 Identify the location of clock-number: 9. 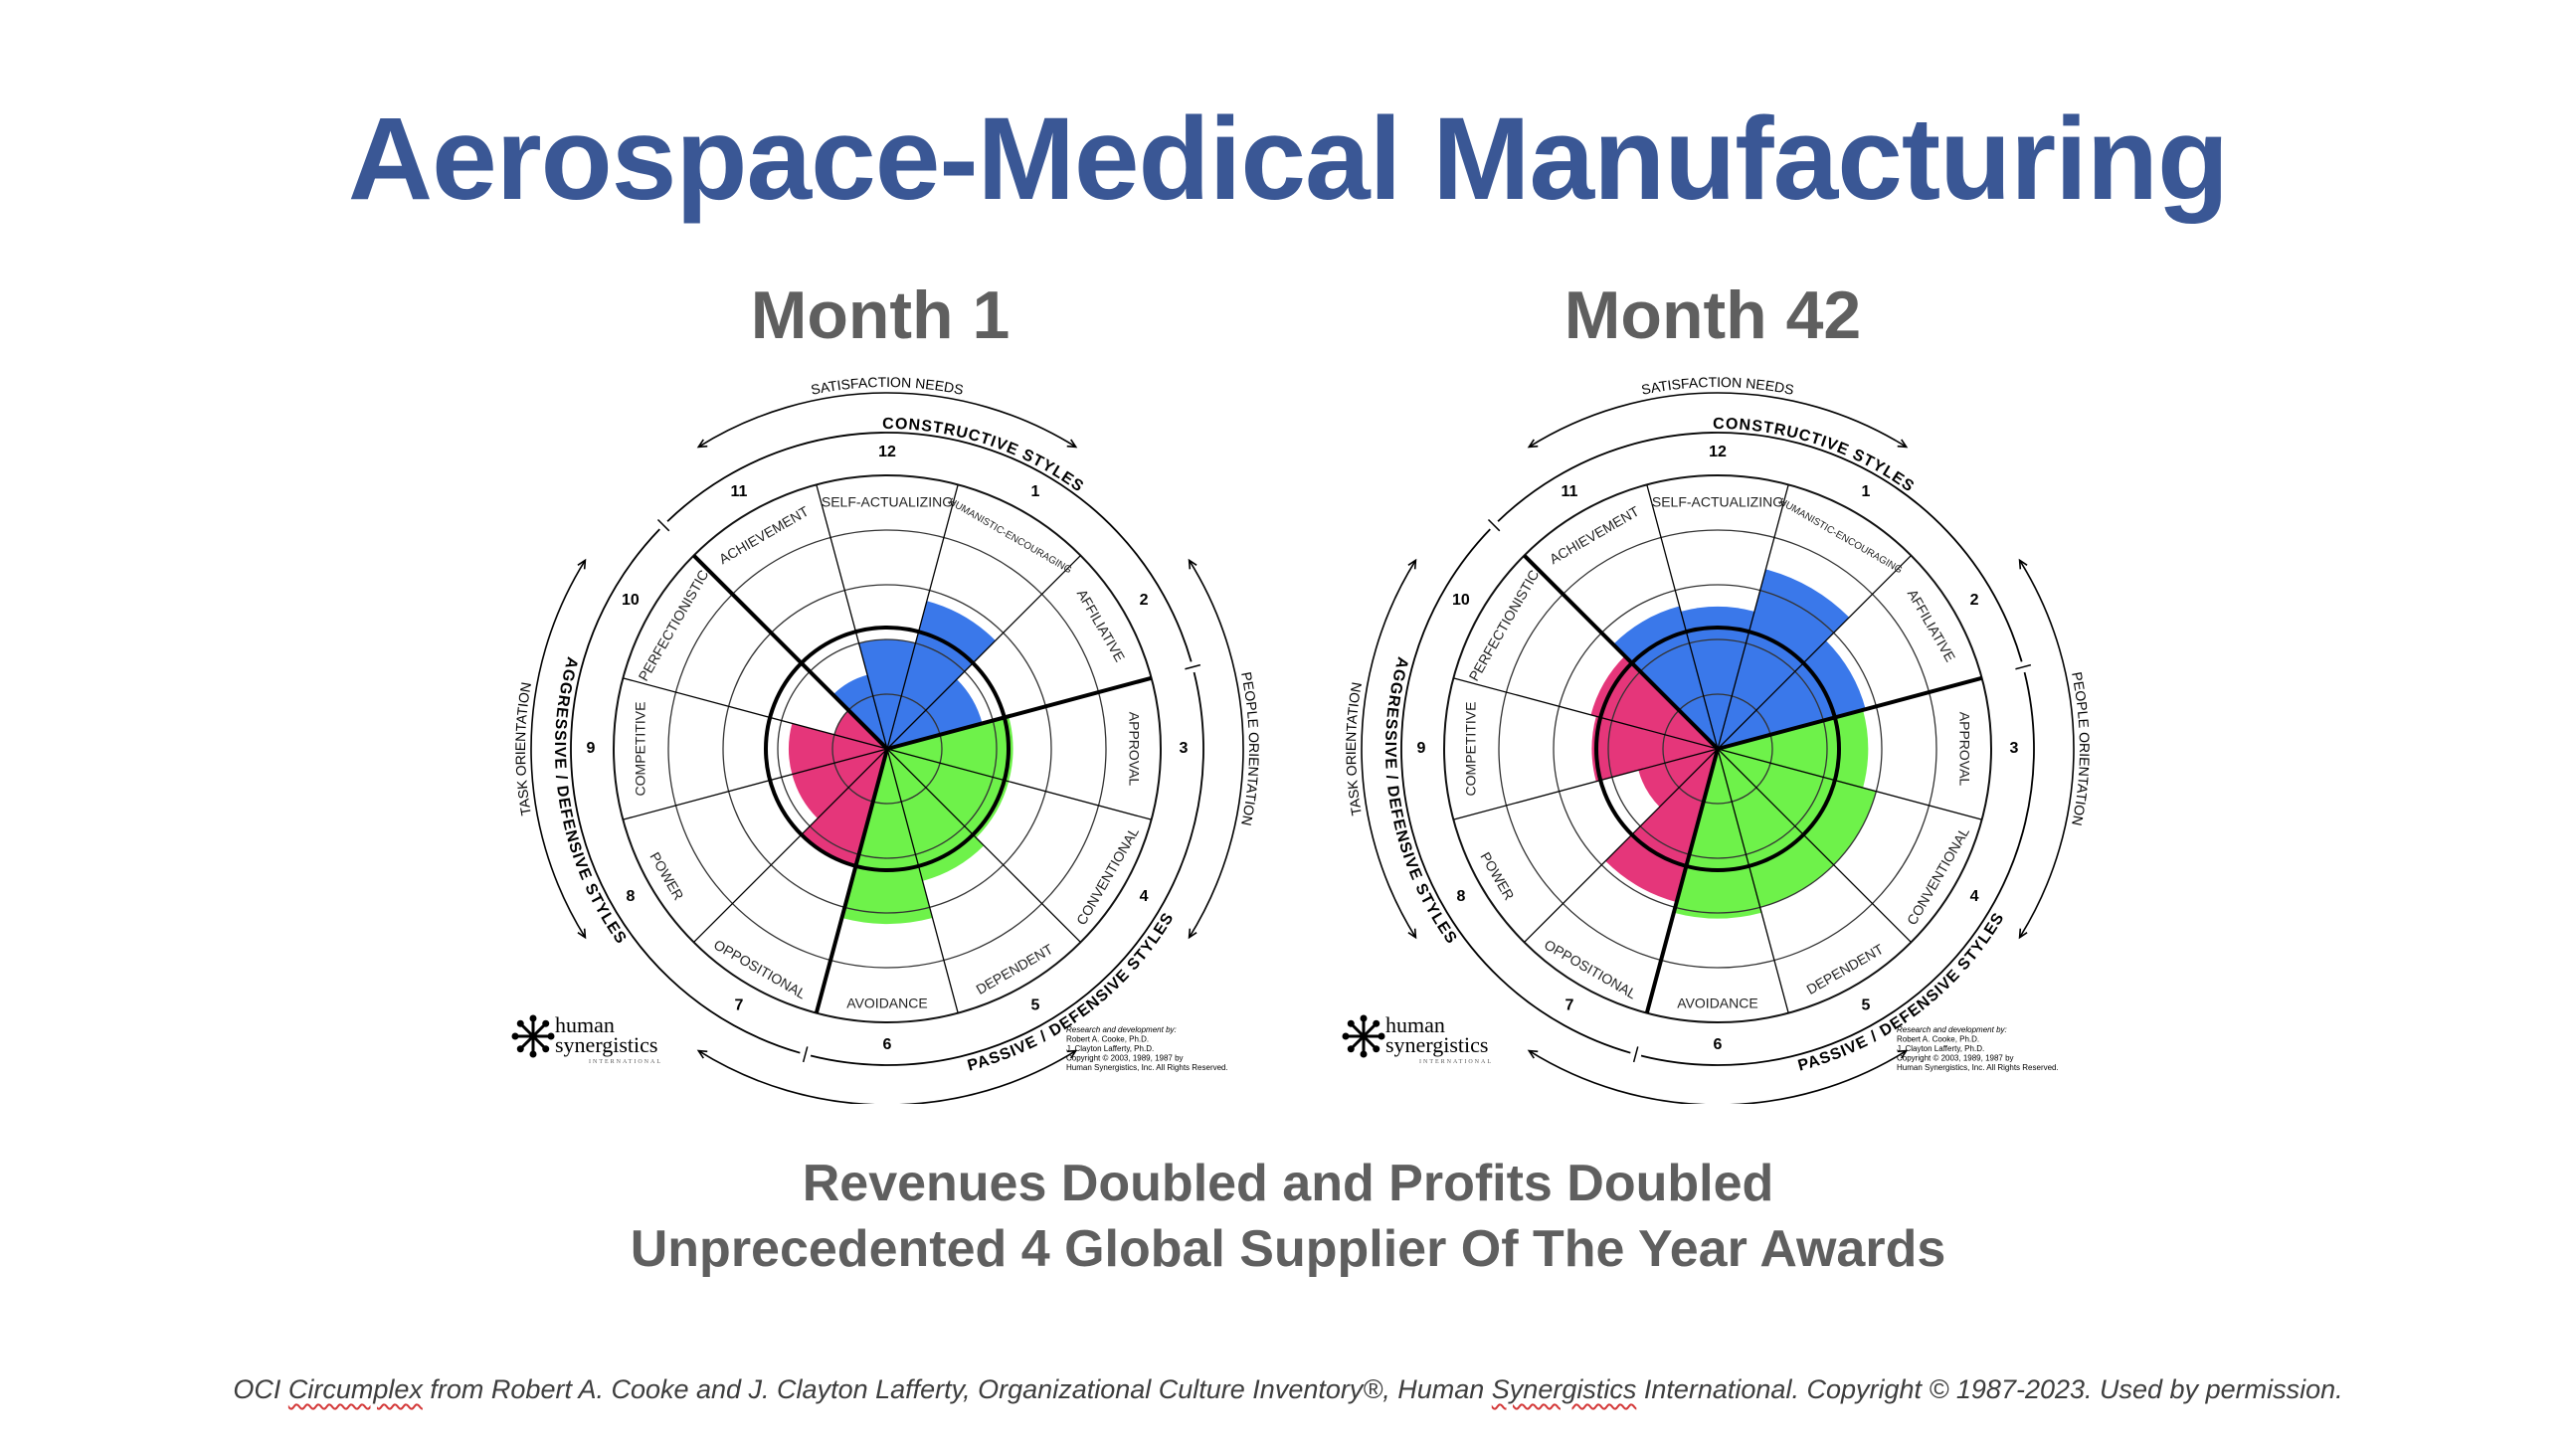
(591, 749).